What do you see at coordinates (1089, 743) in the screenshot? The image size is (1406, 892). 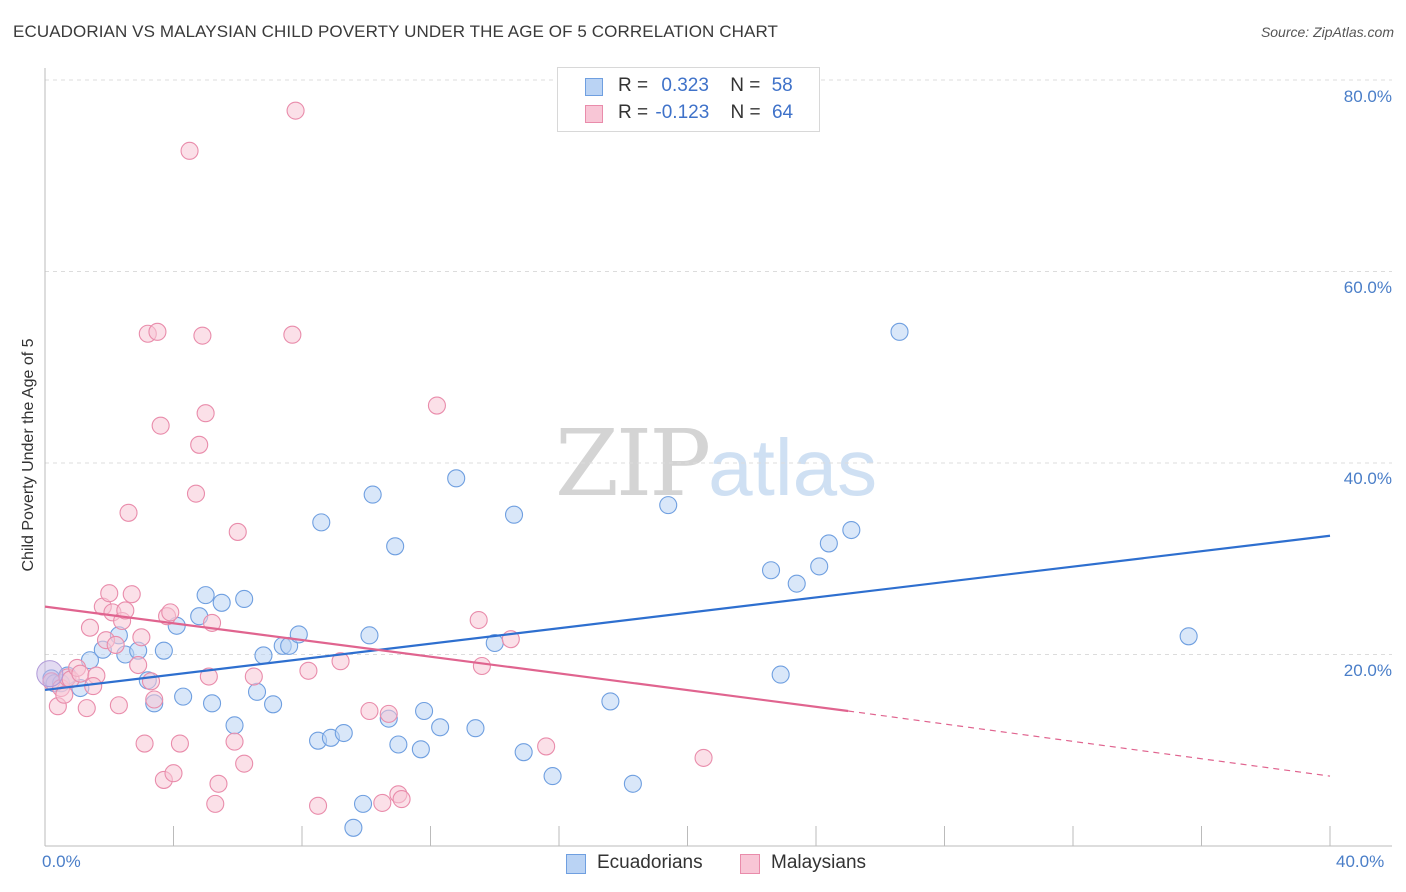 I see `trendline-malaysians-extension` at bounding box center [1089, 743].